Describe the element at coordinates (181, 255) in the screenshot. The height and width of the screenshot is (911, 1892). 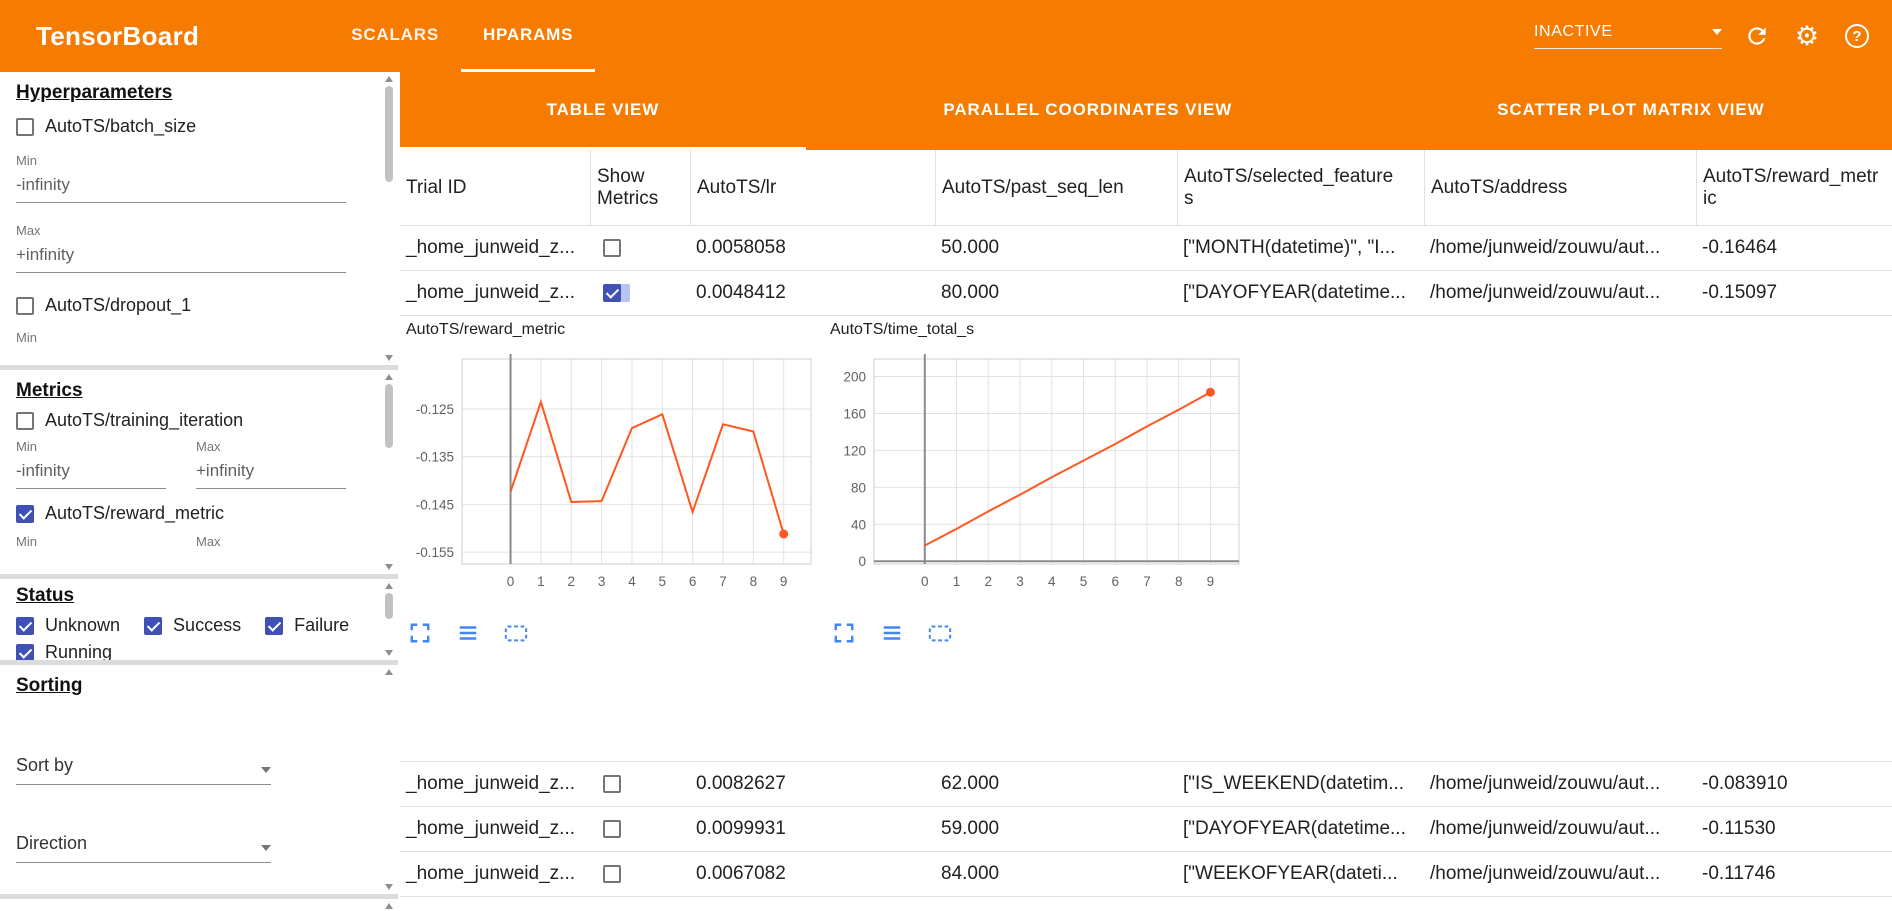
I see `batch-size-max-input: +infinity` at that location.